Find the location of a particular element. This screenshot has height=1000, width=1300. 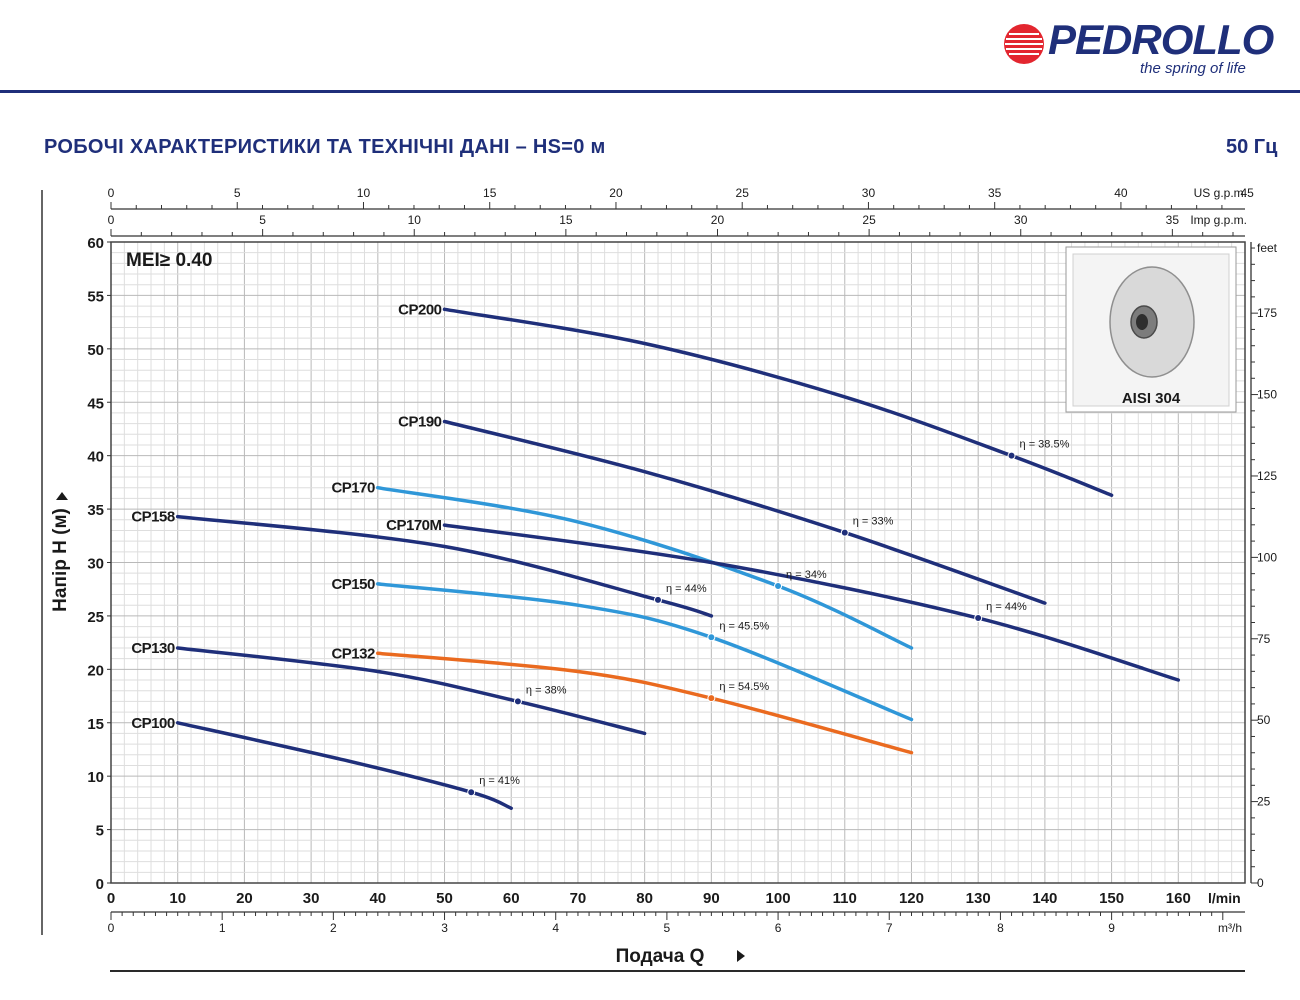

imp-gpm-tick-label: 30 is located at coordinates (1021, 220).